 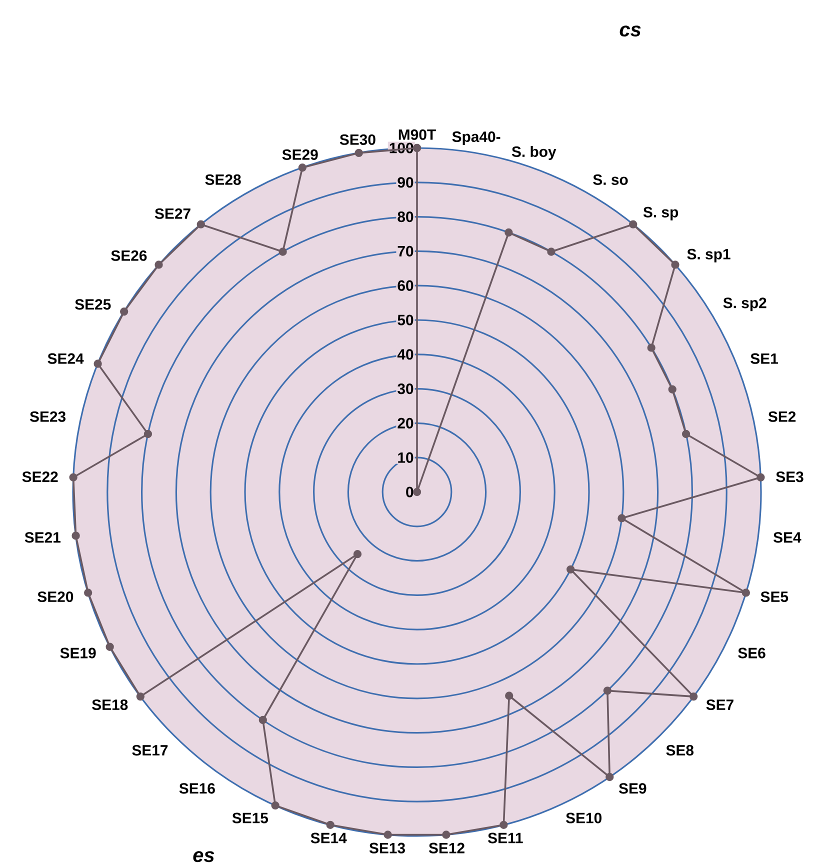 I want to click on spoke-label: SE9, so click(x=632, y=788).